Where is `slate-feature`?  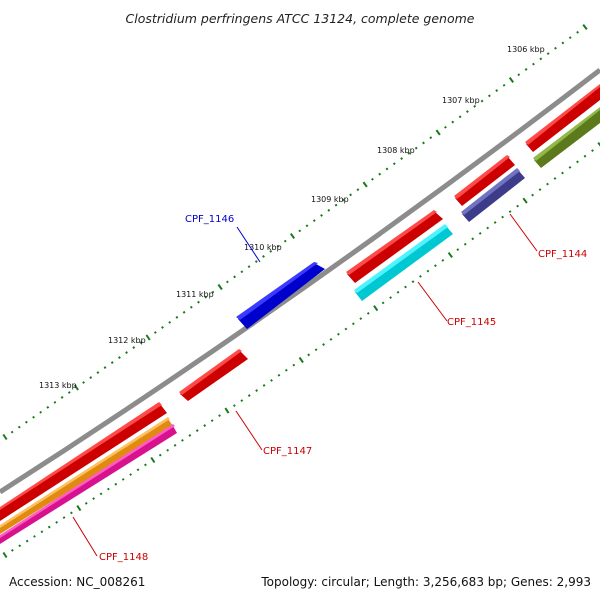
slate-feature is located at coordinates (493, 195).